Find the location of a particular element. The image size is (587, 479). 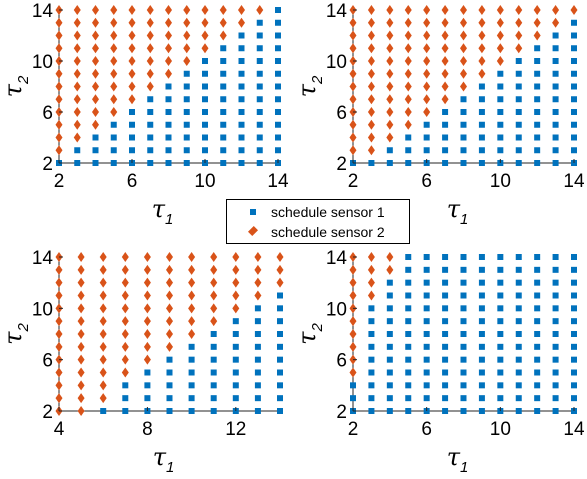

y-tick-label: 14 is located at coordinates (337, 11).